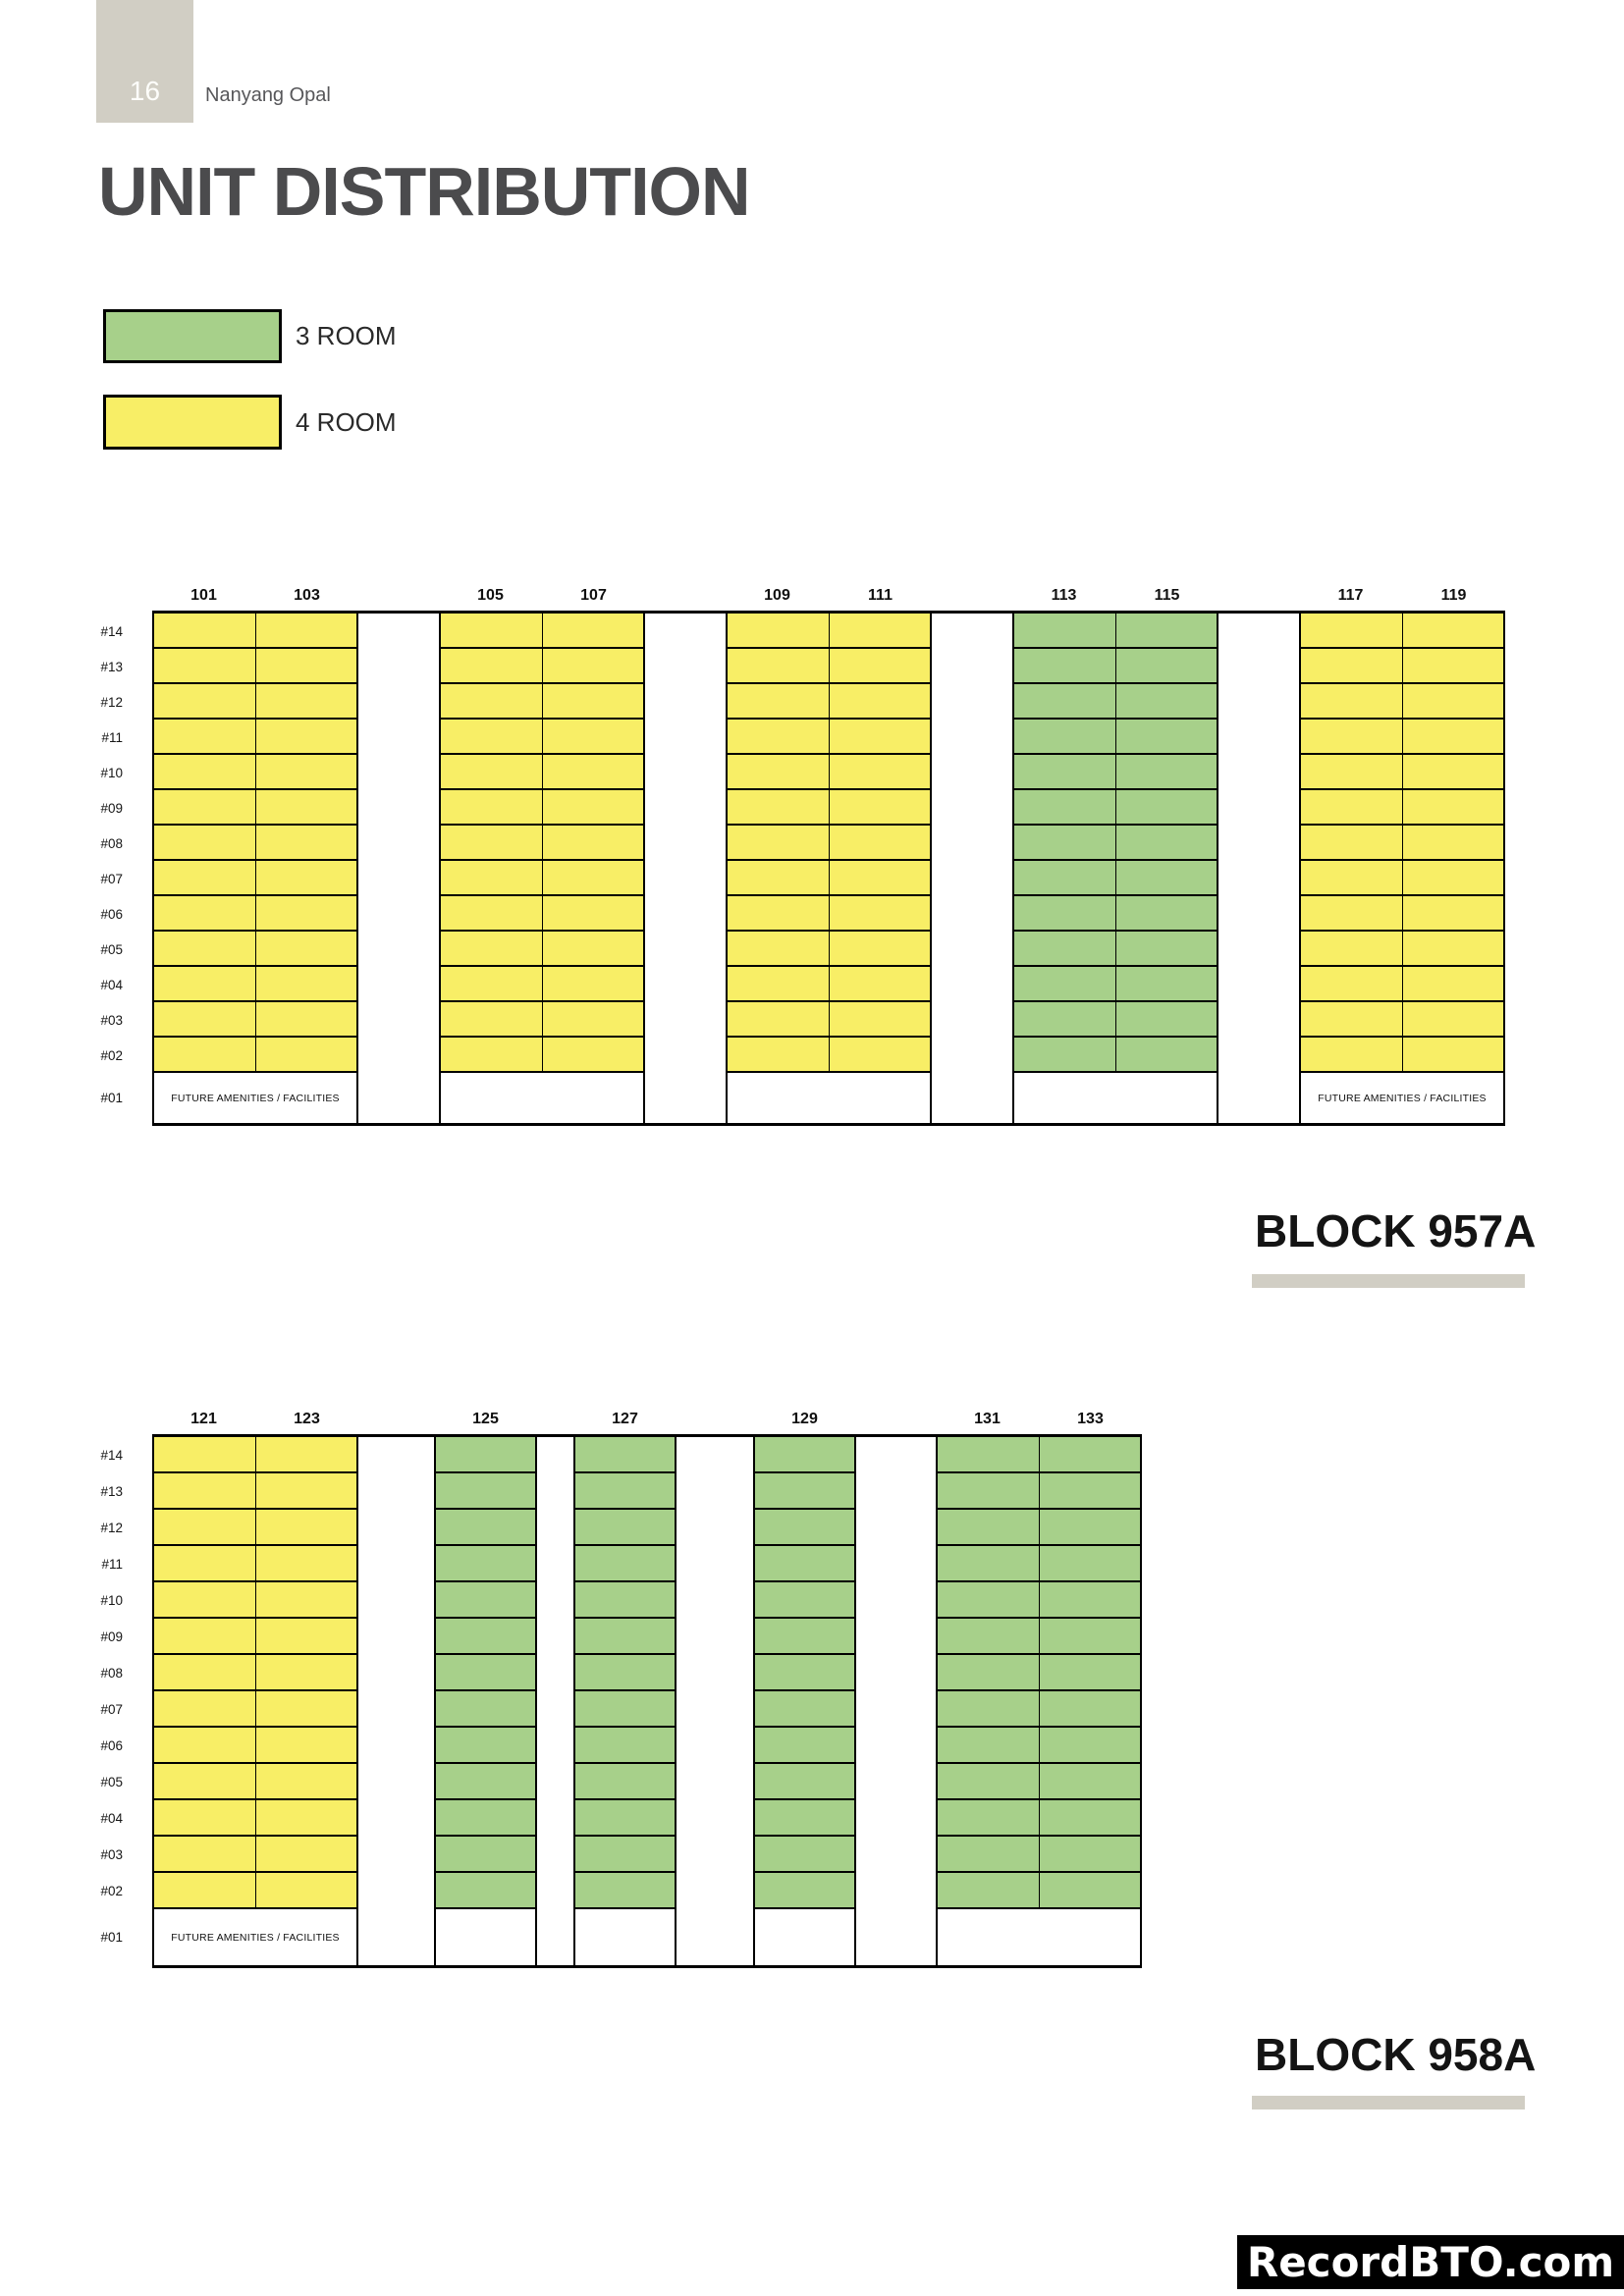 The image size is (1624, 2296). I want to click on unit-stack-number: 129, so click(804, 1419).